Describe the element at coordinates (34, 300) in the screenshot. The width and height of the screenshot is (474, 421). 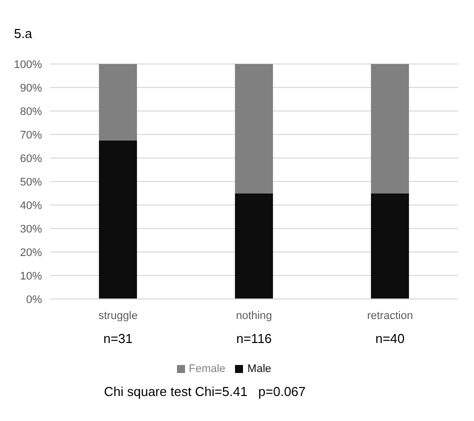
I see `y-tick-label: 0%` at that location.